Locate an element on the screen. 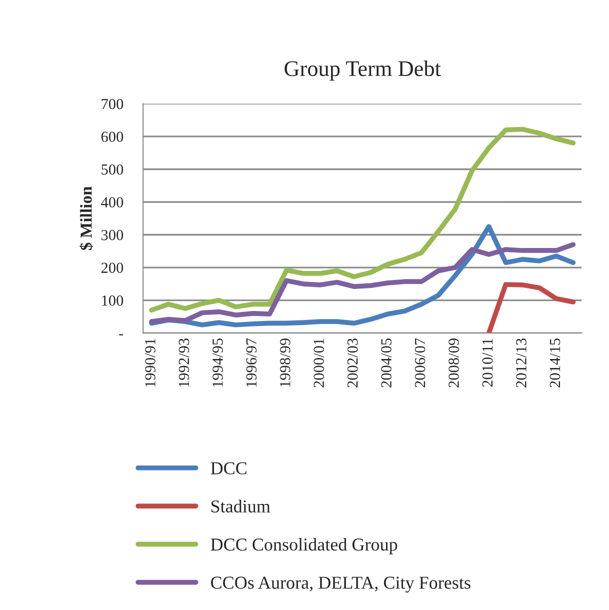 This screenshot has width=609, height=610. legend-label: DCC is located at coordinates (228, 468).